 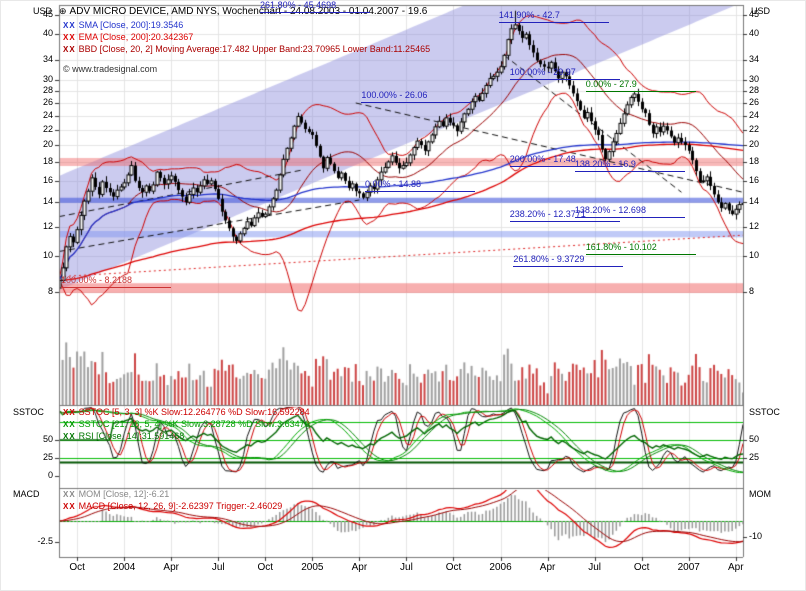 What do you see at coordinates (131, 436) in the screenshot?
I see `indicator-legend-text: RSI [Close, 14]:31.591468` at bounding box center [131, 436].